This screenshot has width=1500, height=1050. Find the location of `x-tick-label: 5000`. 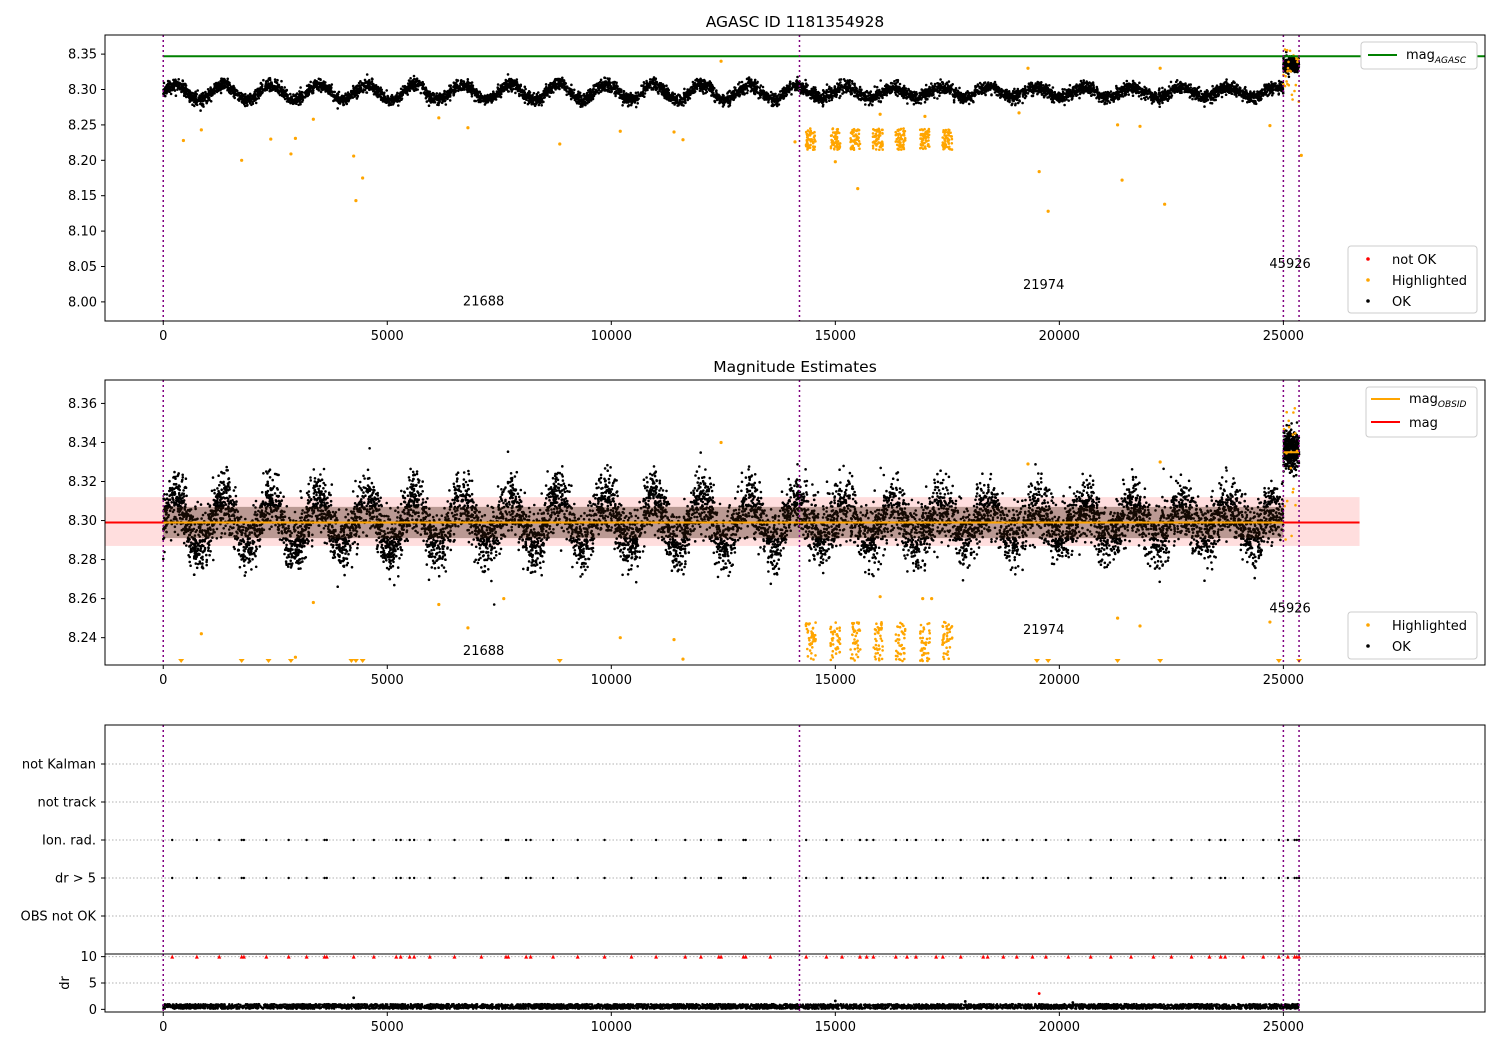

x-tick-label: 5000 is located at coordinates (387, 1027).